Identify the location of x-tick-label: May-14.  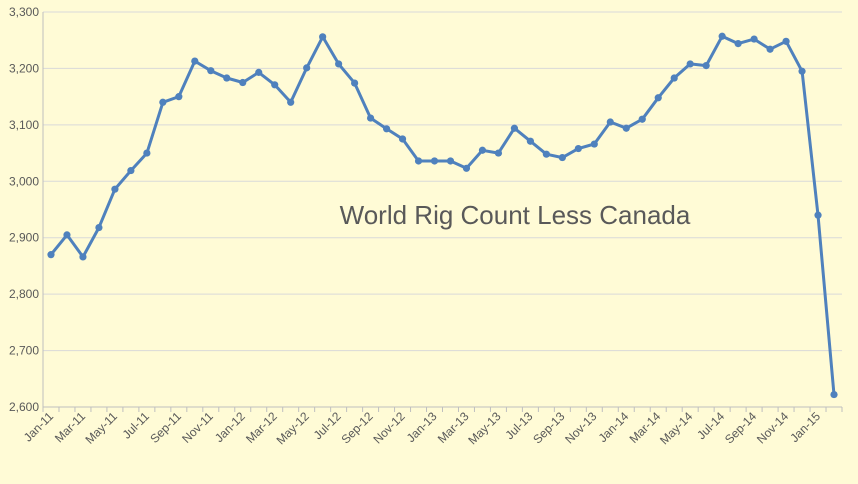
(676, 428).